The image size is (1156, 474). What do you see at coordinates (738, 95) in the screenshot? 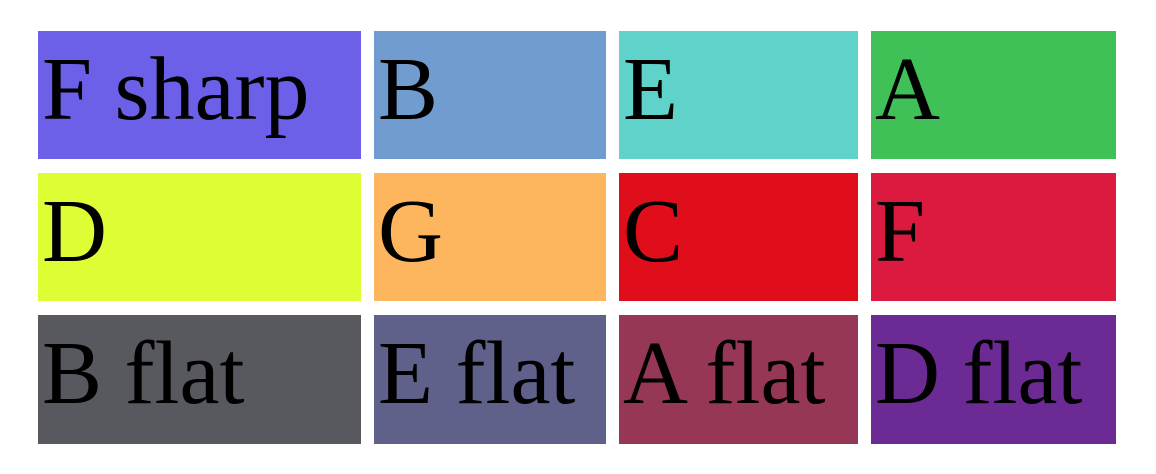
I see `note-cell-e: E` at bounding box center [738, 95].